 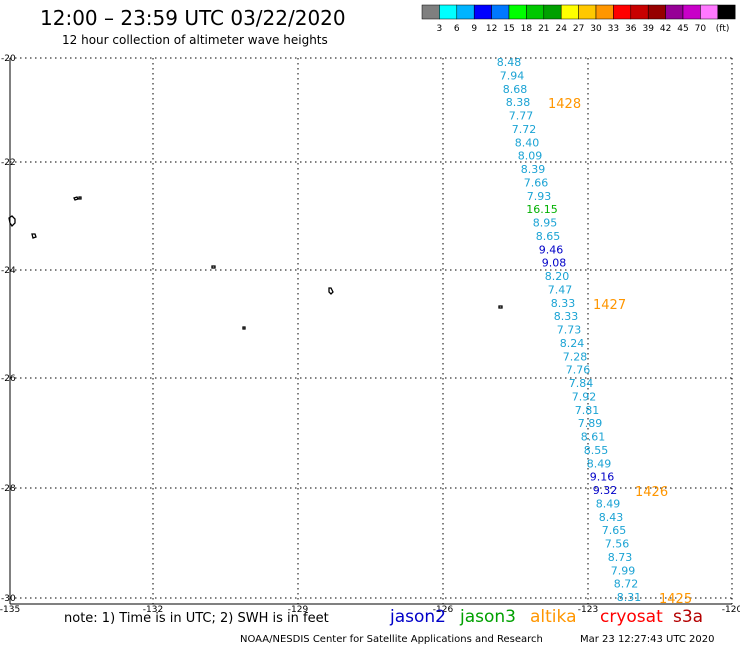 I want to click on satellite-s3a: s3a, so click(x=688, y=617).